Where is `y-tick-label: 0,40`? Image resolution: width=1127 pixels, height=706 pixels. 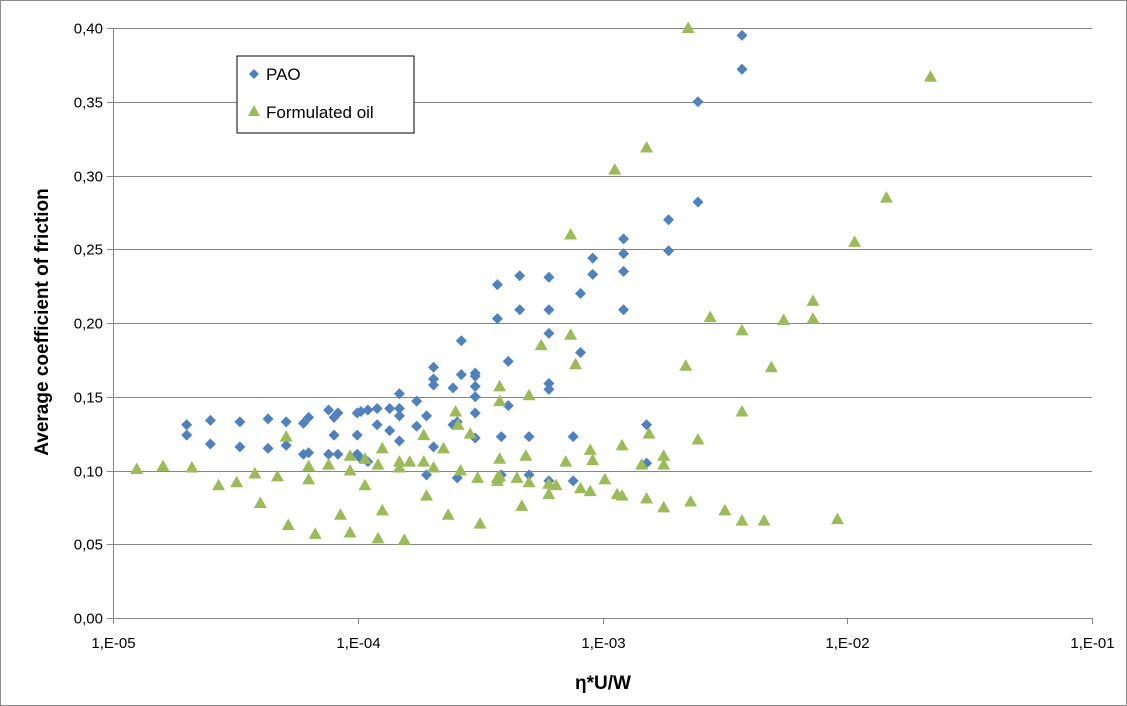
y-tick-label: 0,40 is located at coordinates (88, 29).